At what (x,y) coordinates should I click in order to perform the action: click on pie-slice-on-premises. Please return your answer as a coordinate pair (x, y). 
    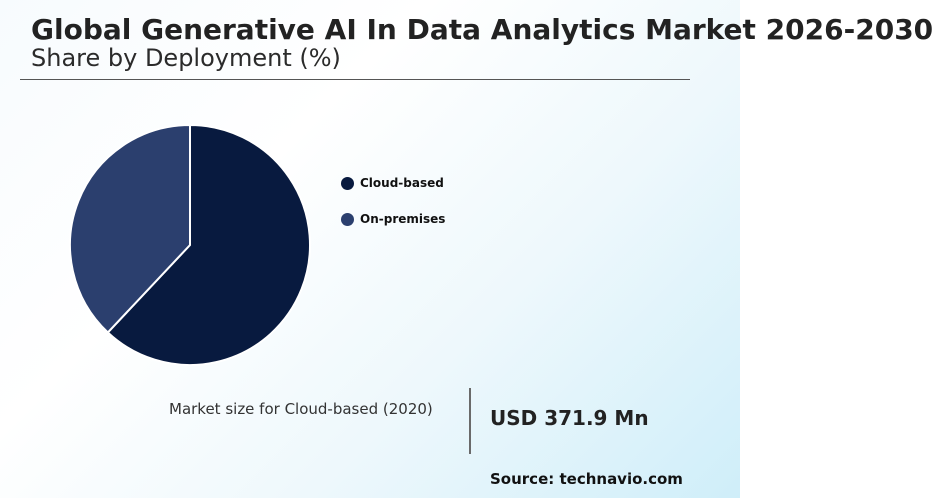
    Looking at the image, I should click on (130, 229).